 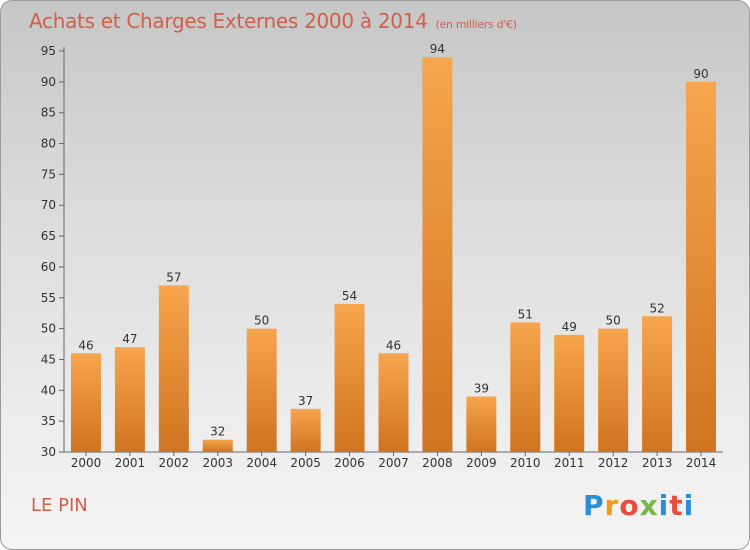 What do you see at coordinates (48, 421) in the screenshot?
I see `y-tick-label: 35` at bounding box center [48, 421].